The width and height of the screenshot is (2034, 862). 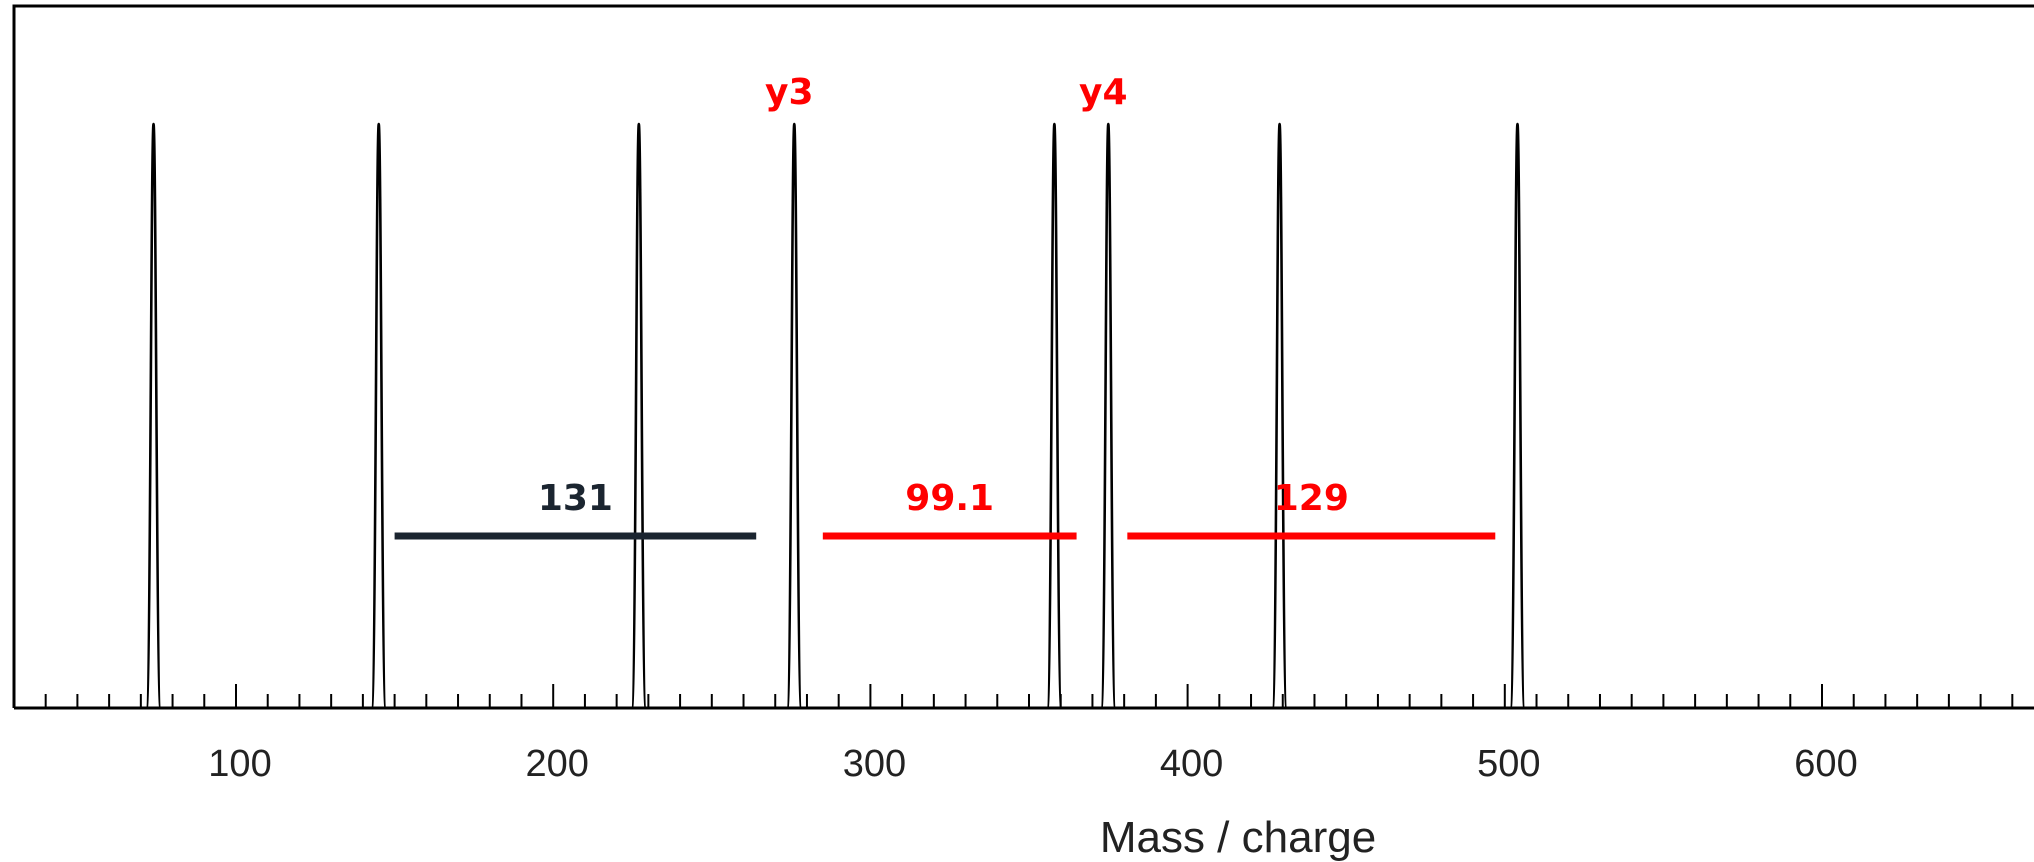 I want to click on x-axis-title: Mass / charge, so click(x=1238, y=837).